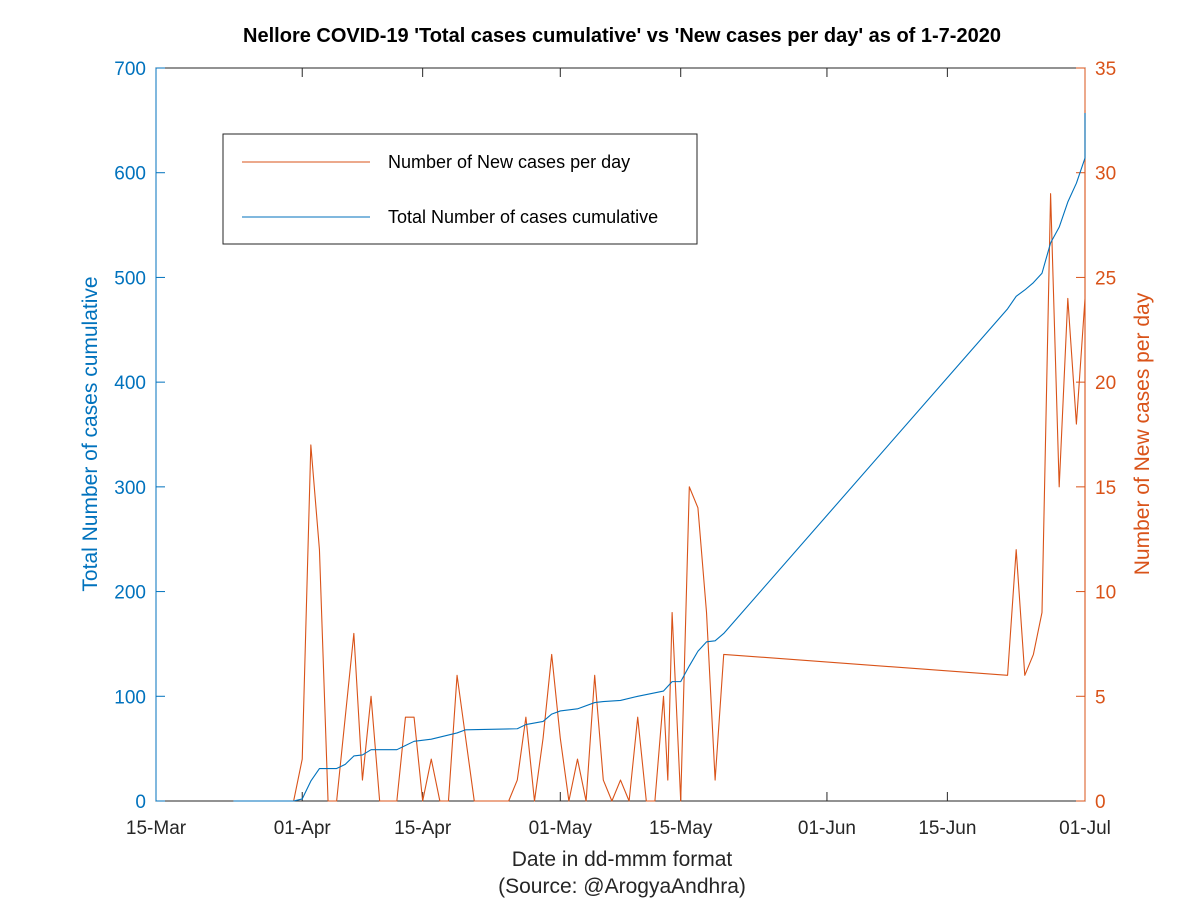  I want to click on y-left-tick-label: 100, so click(130, 697).